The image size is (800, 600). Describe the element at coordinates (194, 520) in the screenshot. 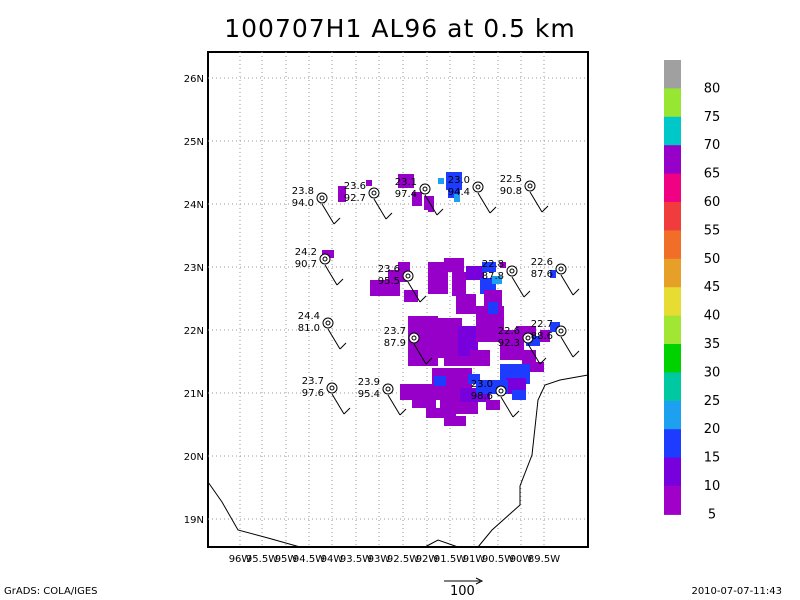

I see `lat-label: 19N` at that location.